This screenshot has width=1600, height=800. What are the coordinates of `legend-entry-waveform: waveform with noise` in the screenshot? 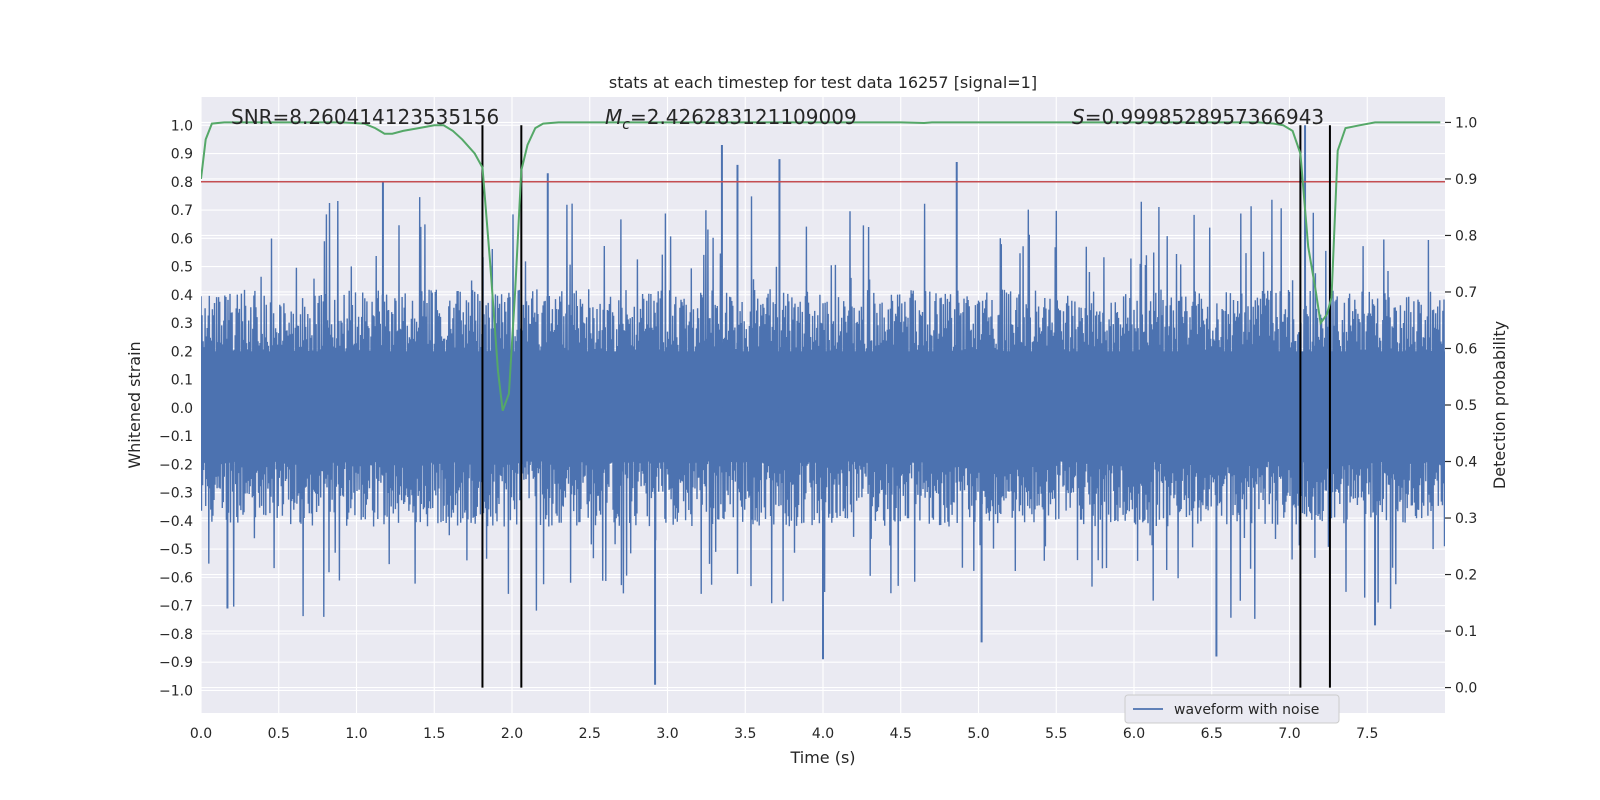 It's located at (1246, 710).